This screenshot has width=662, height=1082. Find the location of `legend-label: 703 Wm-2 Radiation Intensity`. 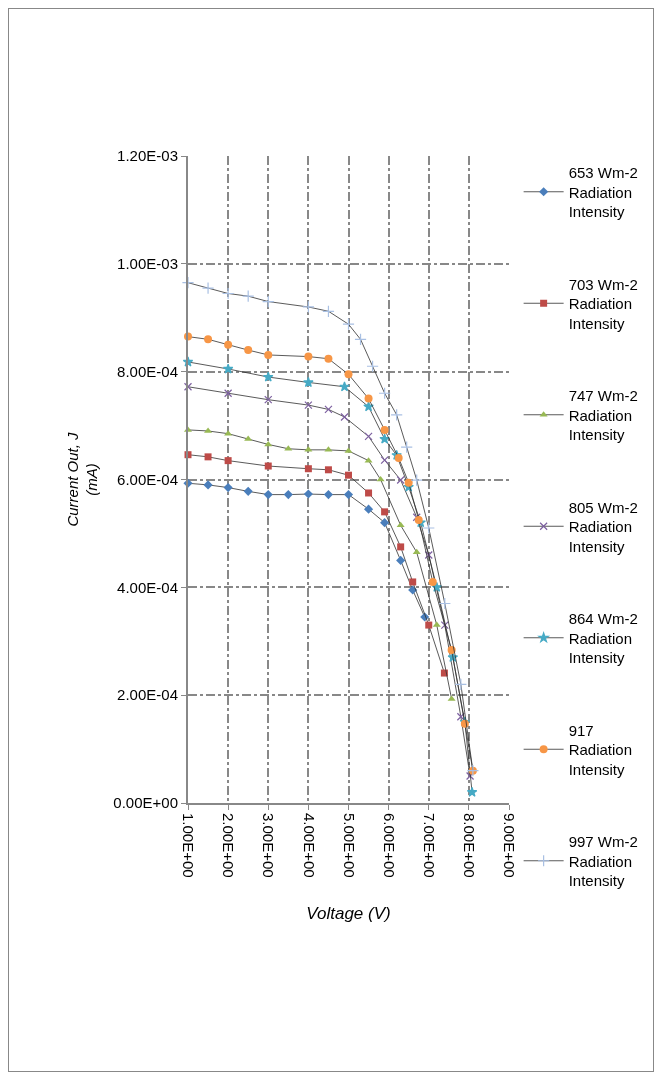

legend-label: 703 Wm-2 Radiation Intensity is located at coordinates (603, 303).